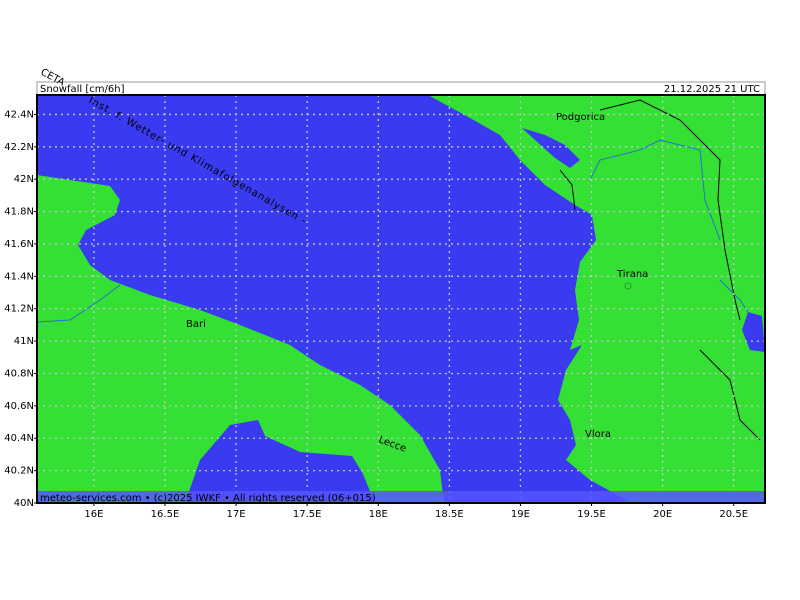 This screenshot has width=800, height=600. What do you see at coordinates (19, 406) in the screenshot?
I see `lat-tick-label: 40.6N` at bounding box center [19, 406].